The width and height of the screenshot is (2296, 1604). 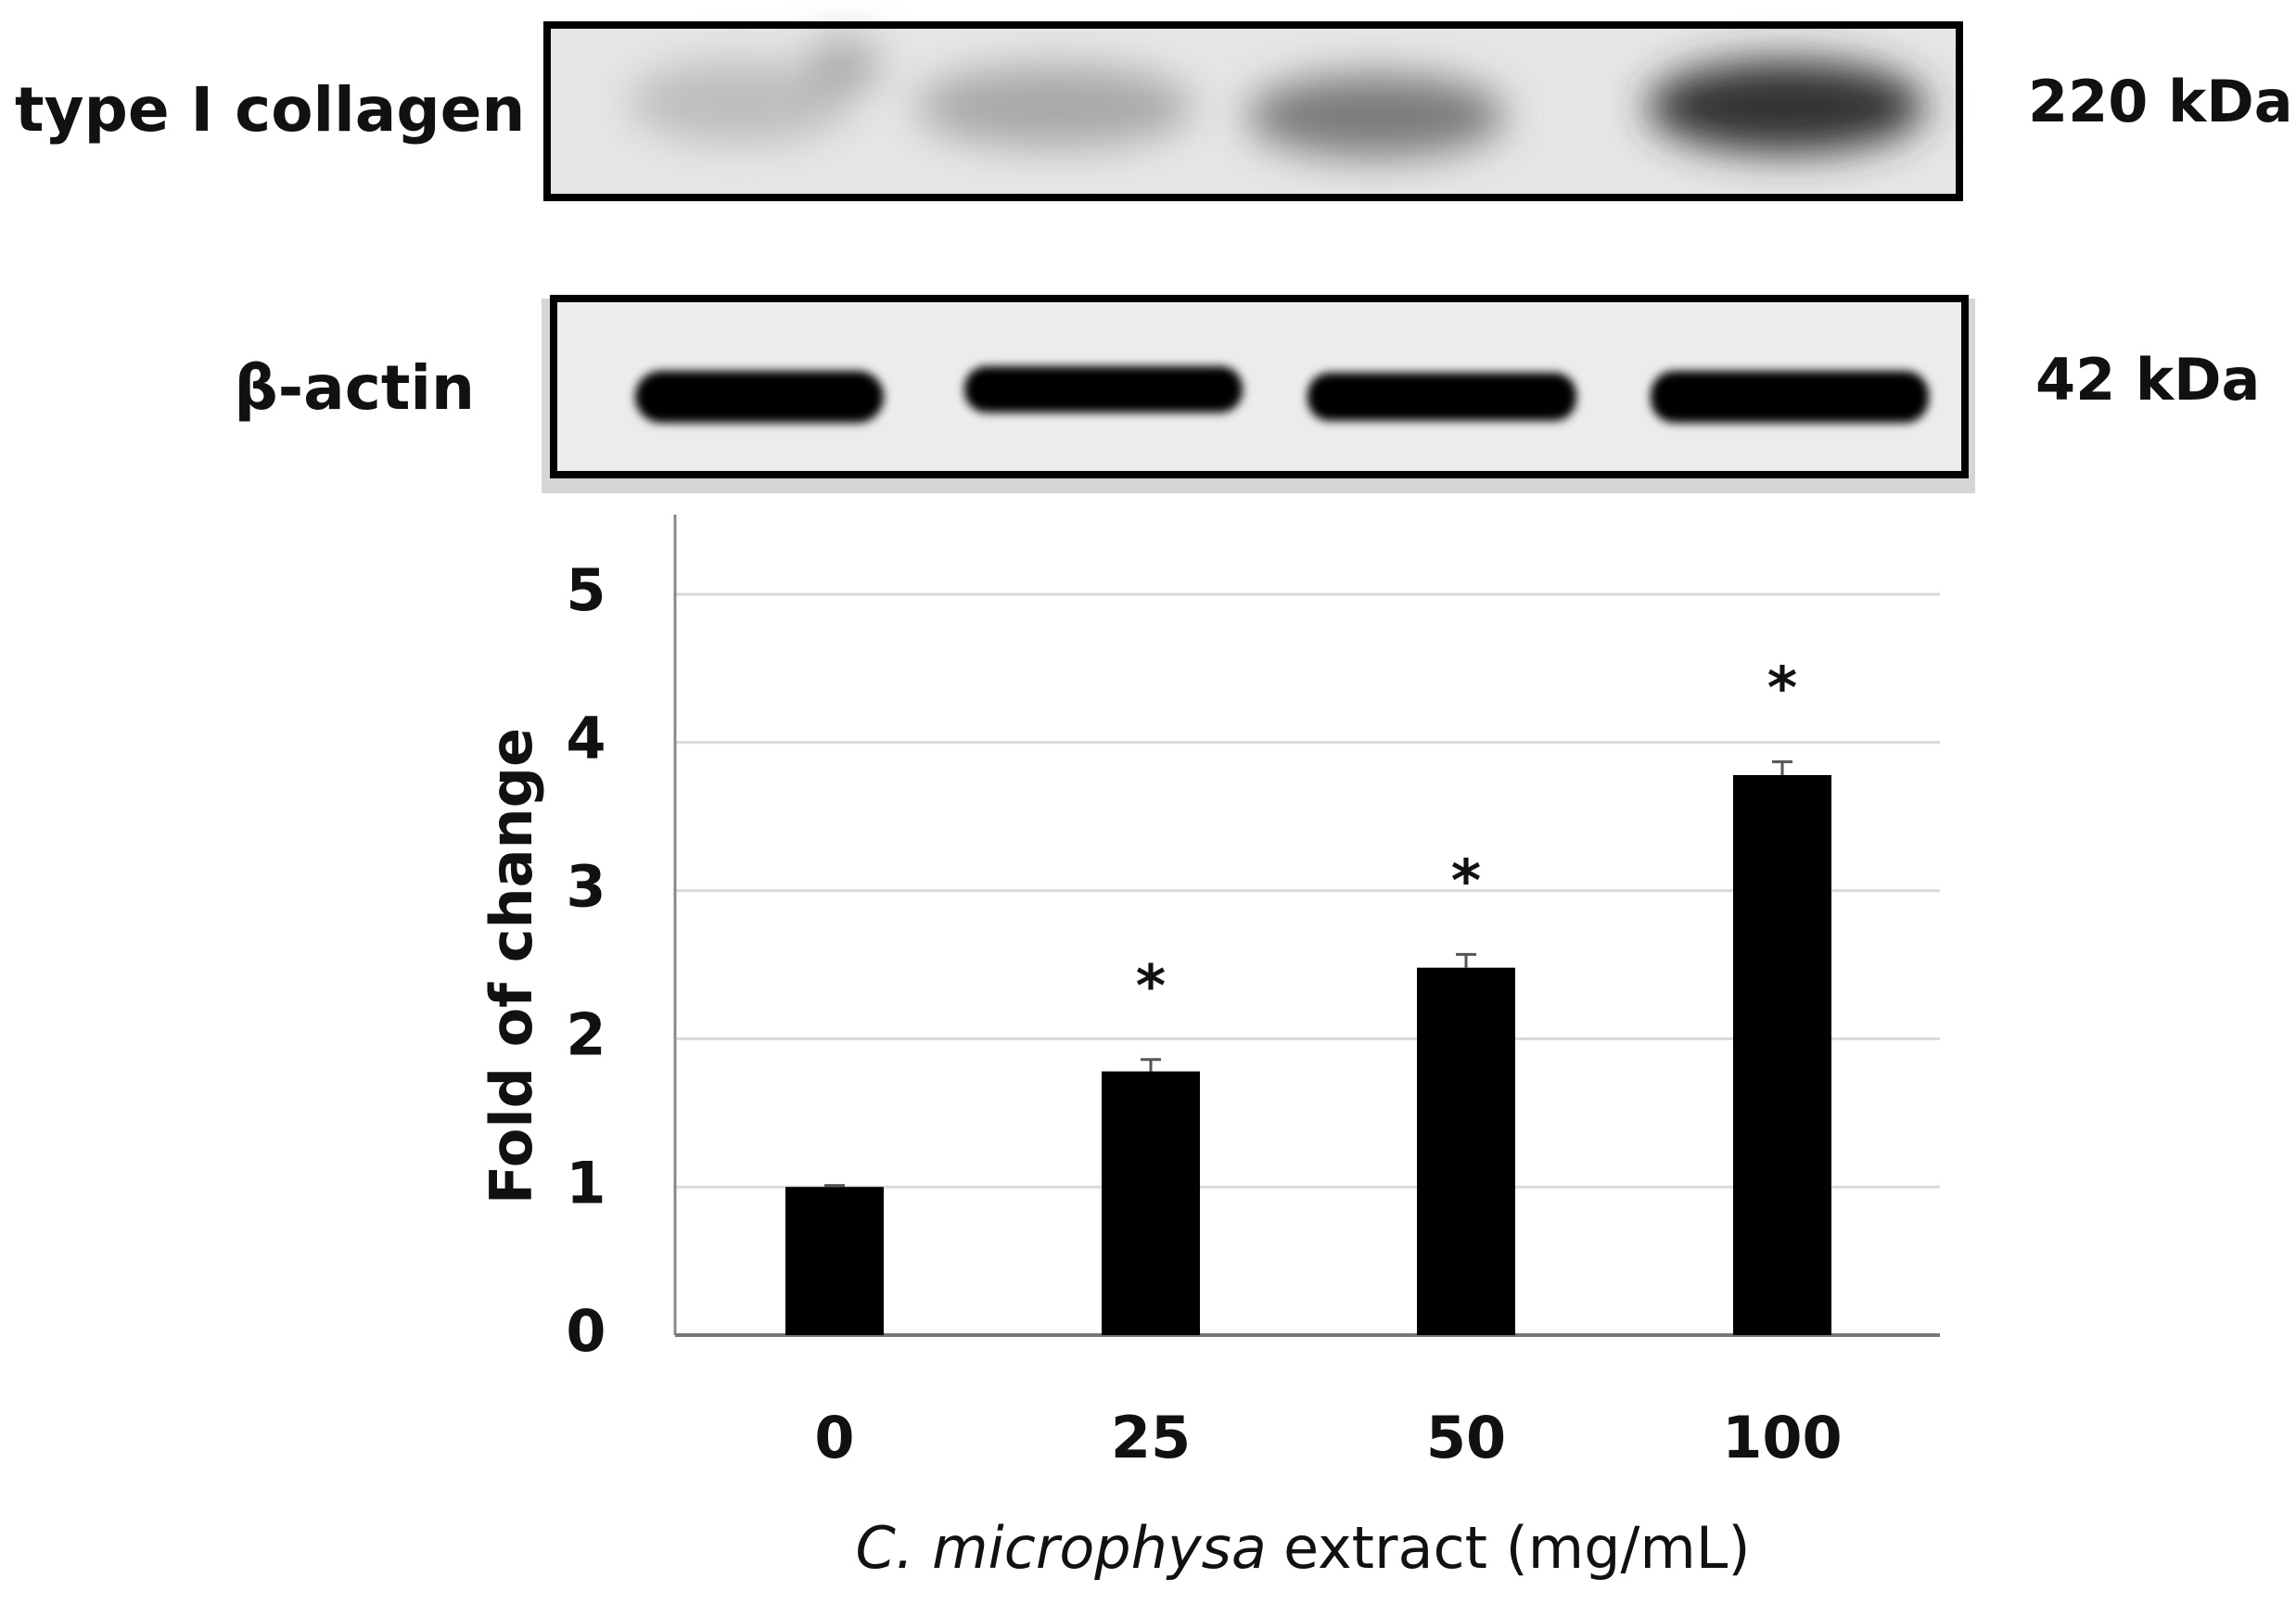 I want to click on x-tick-label: 25, so click(x=1151, y=1437).